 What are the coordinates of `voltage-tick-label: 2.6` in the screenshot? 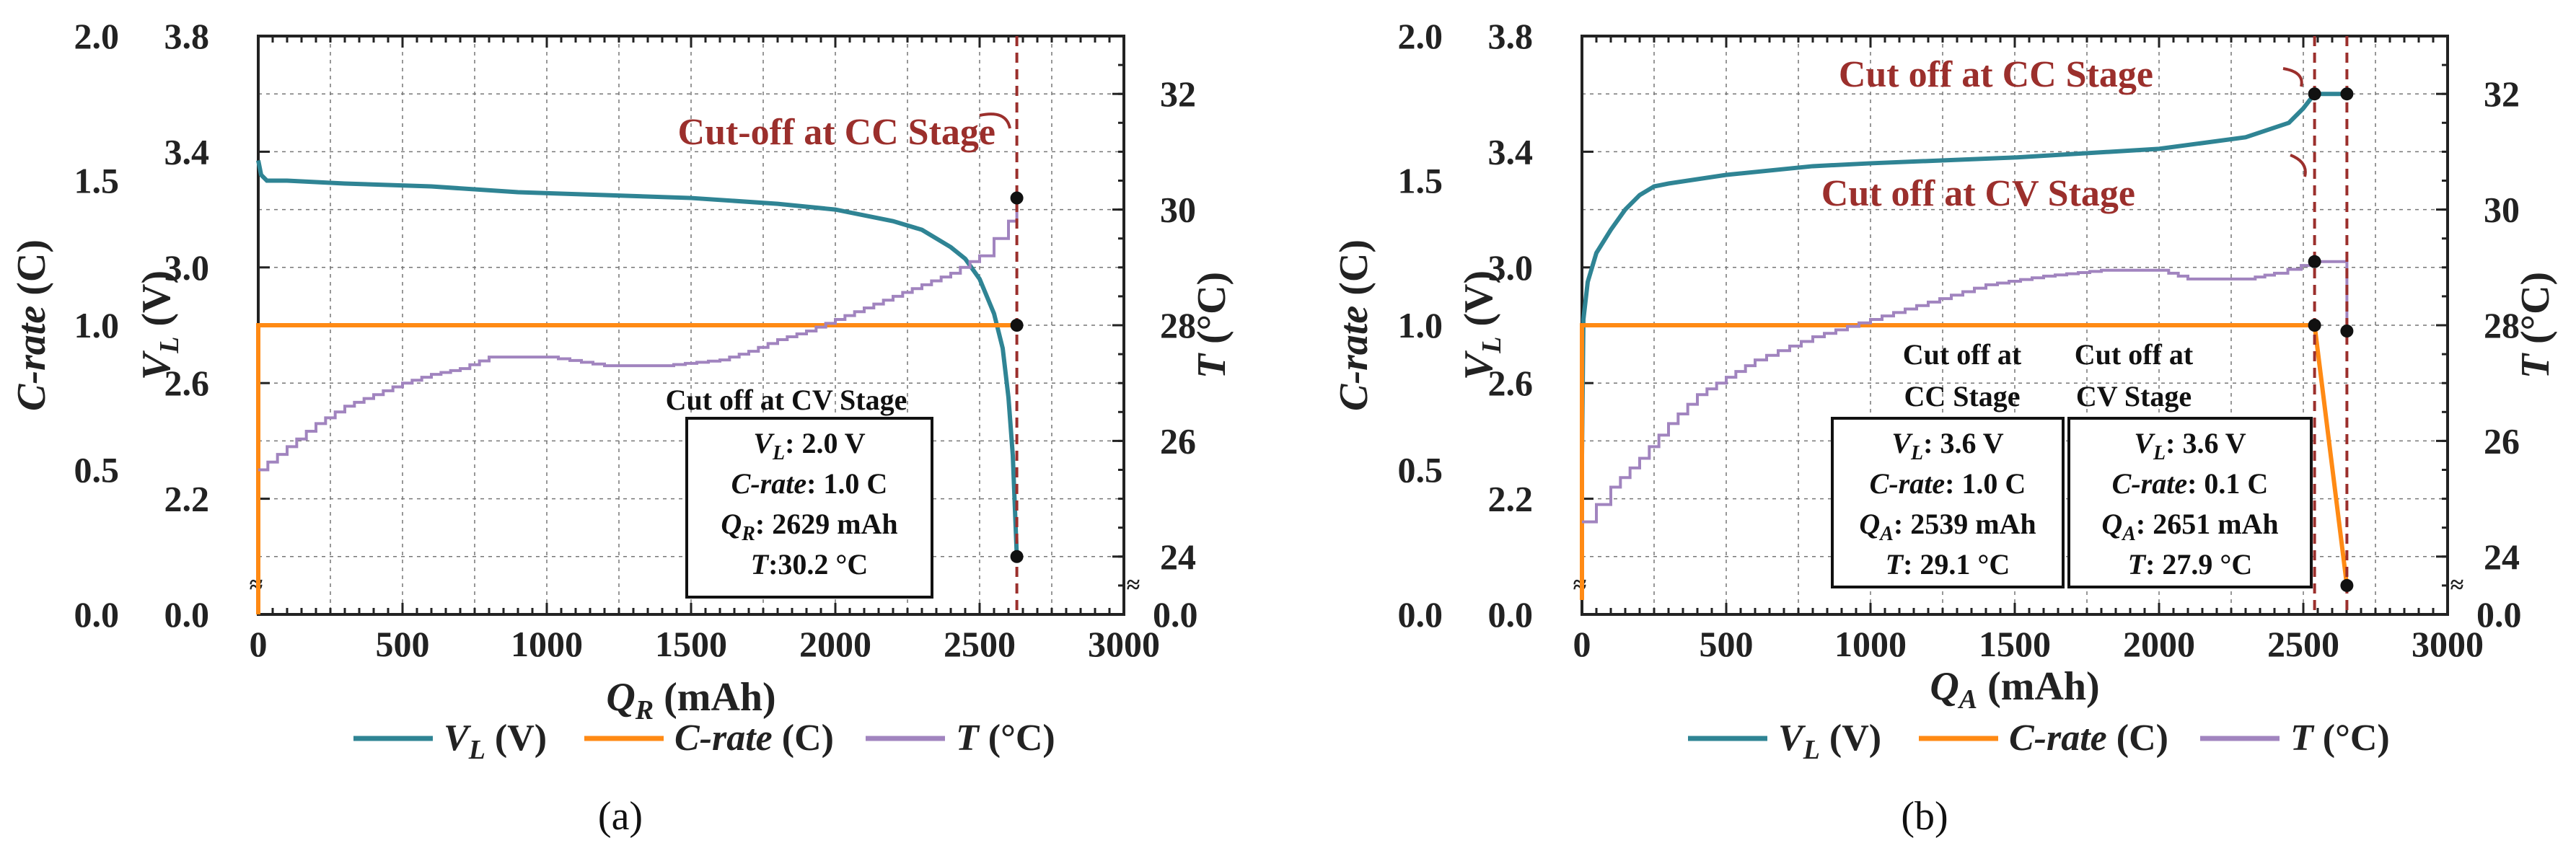 It's located at (187, 383).